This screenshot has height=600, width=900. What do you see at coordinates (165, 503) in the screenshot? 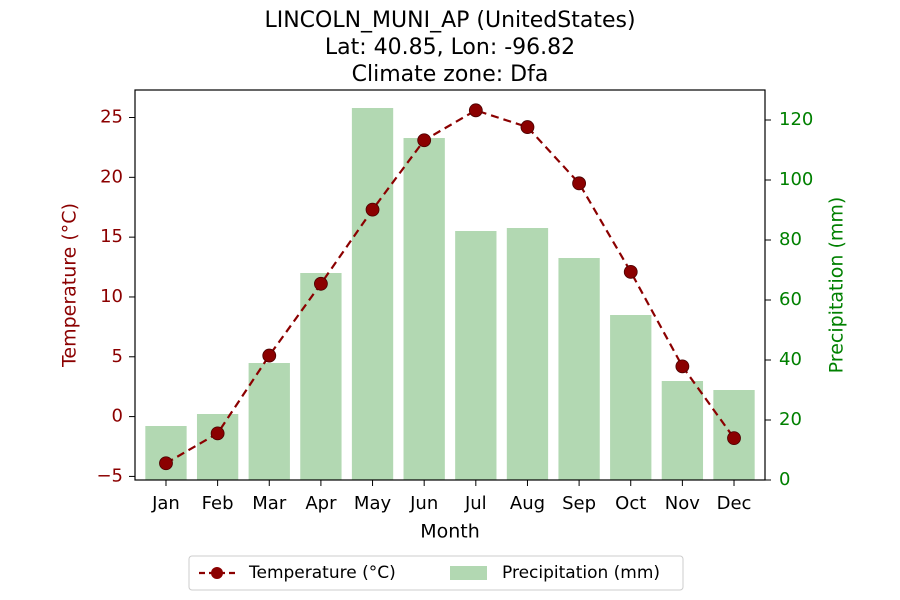
I see `x-tick-label-jan: Jan` at bounding box center [165, 503].